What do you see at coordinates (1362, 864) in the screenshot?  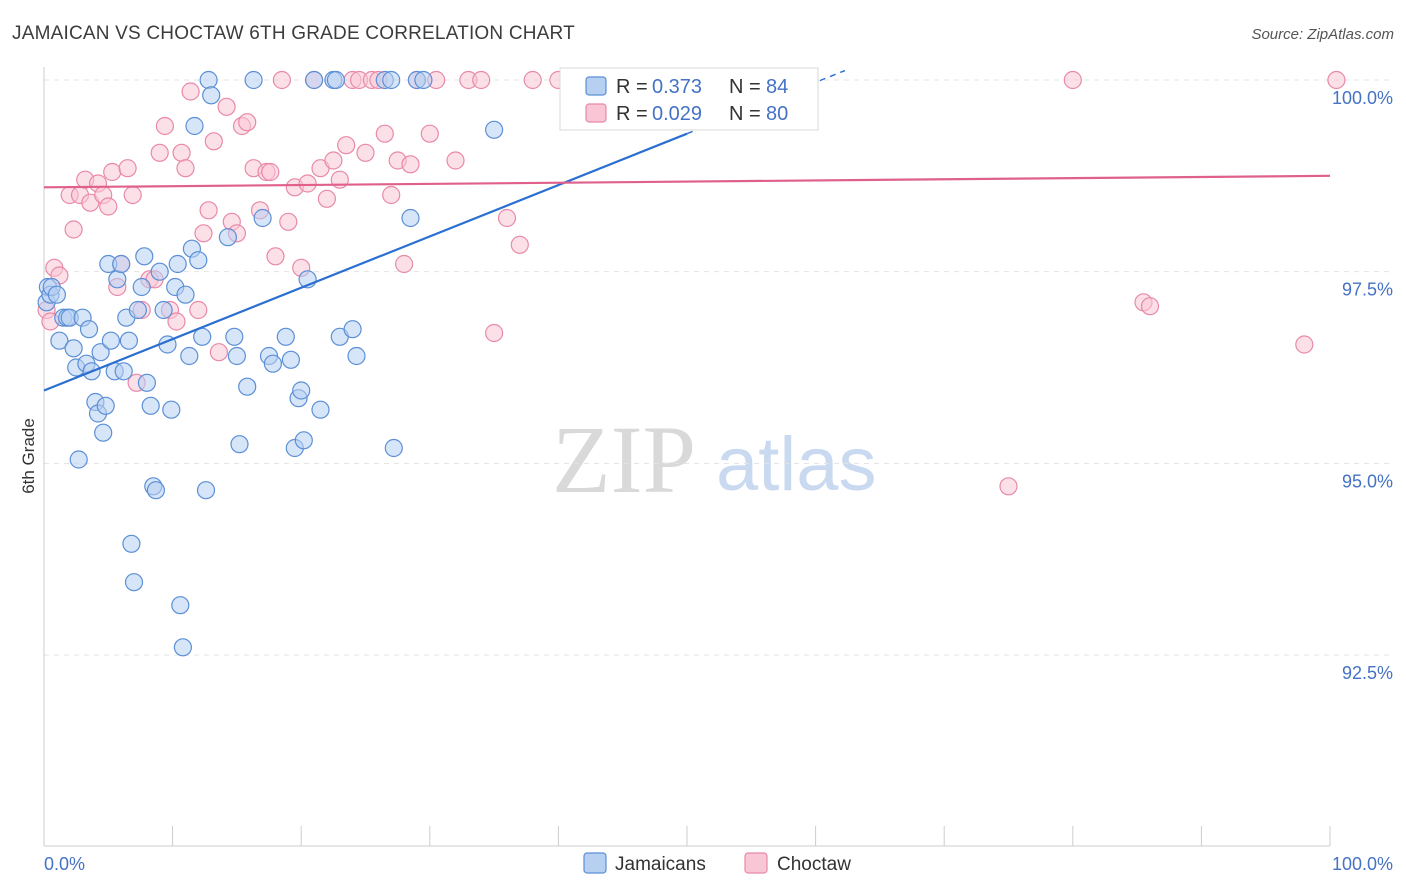 I see `x-tick-label-right: 100.0%` at bounding box center [1362, 864].